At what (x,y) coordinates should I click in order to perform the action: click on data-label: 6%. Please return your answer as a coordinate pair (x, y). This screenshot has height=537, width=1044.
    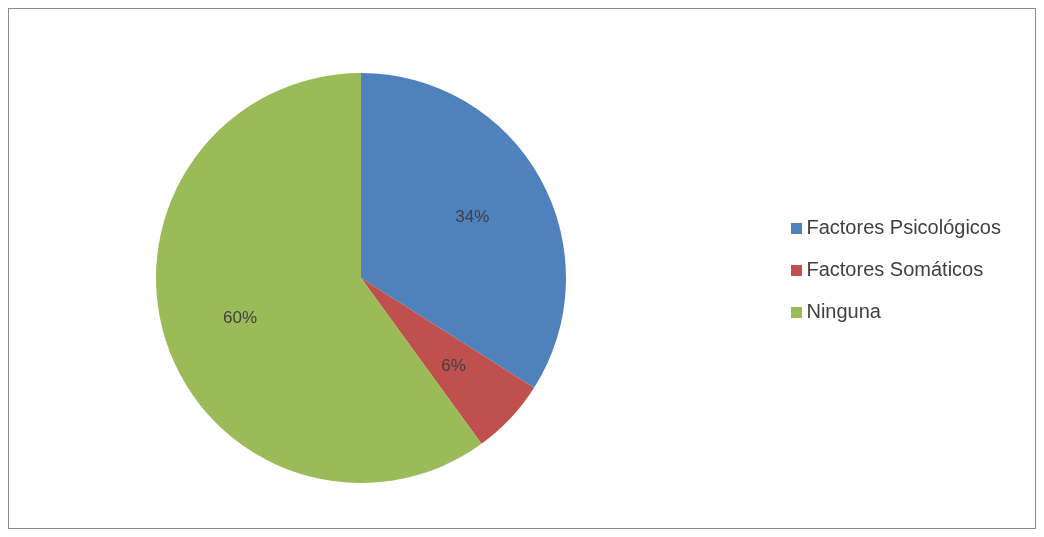
    Looking at the image, I should click on (453, 365).